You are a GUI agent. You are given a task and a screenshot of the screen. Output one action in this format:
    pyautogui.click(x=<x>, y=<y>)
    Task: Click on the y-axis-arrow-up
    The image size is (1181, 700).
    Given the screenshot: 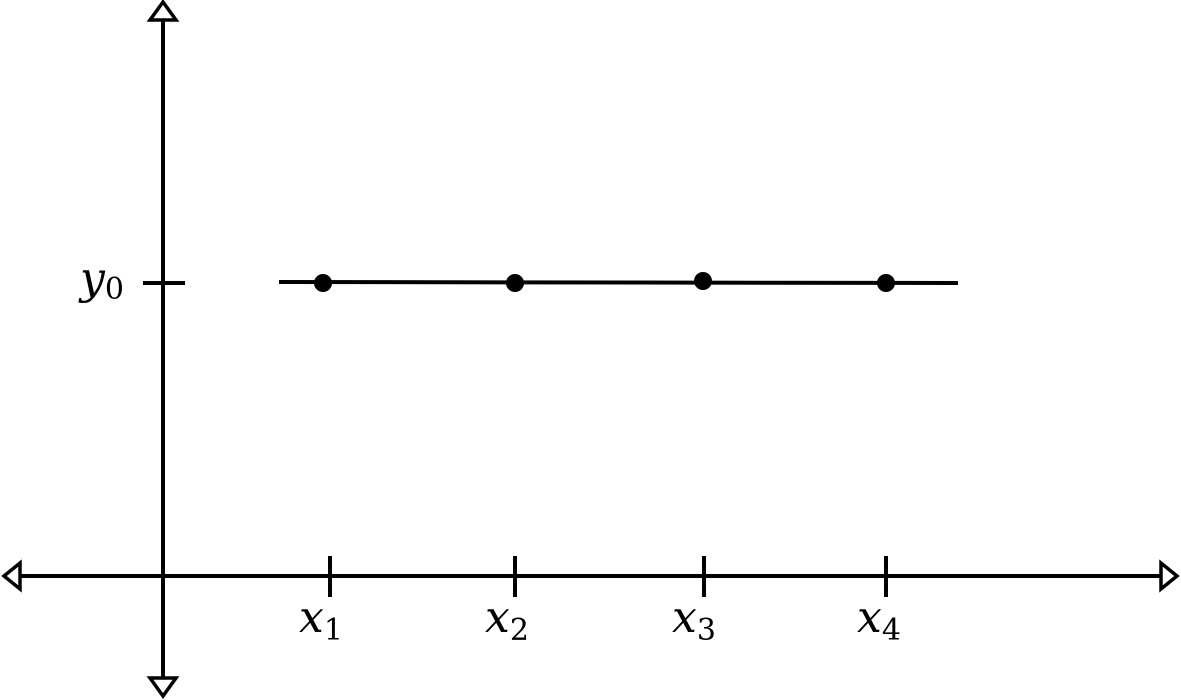 What is the action you would take?
    pyautogui.click(x=163, y=11)
    